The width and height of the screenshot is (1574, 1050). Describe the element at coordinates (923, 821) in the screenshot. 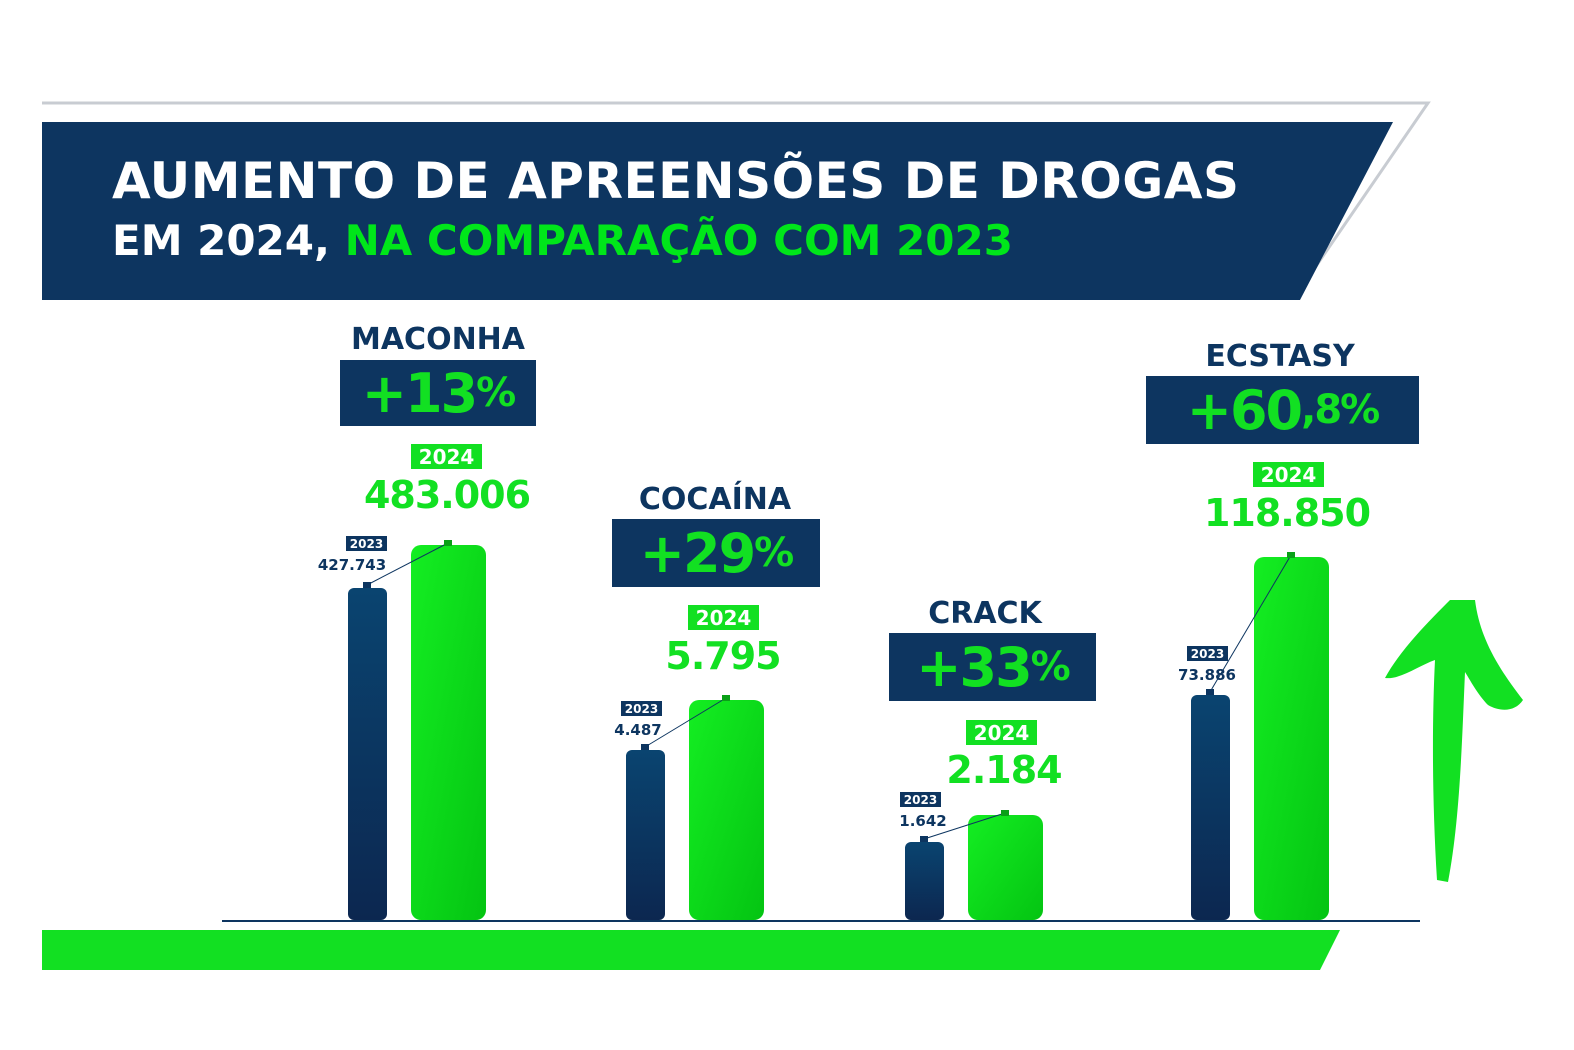

I see `value-2023: 1.642` at that location.